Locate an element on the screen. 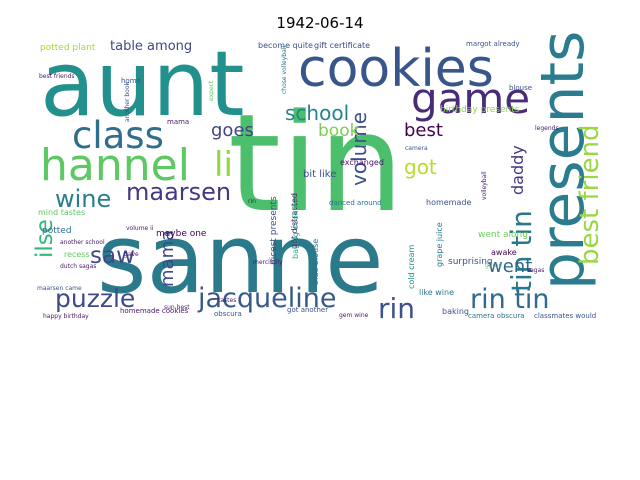 This screenshot has width=640, height=480. word-35: maybe one is located at coordinates (181, 234).